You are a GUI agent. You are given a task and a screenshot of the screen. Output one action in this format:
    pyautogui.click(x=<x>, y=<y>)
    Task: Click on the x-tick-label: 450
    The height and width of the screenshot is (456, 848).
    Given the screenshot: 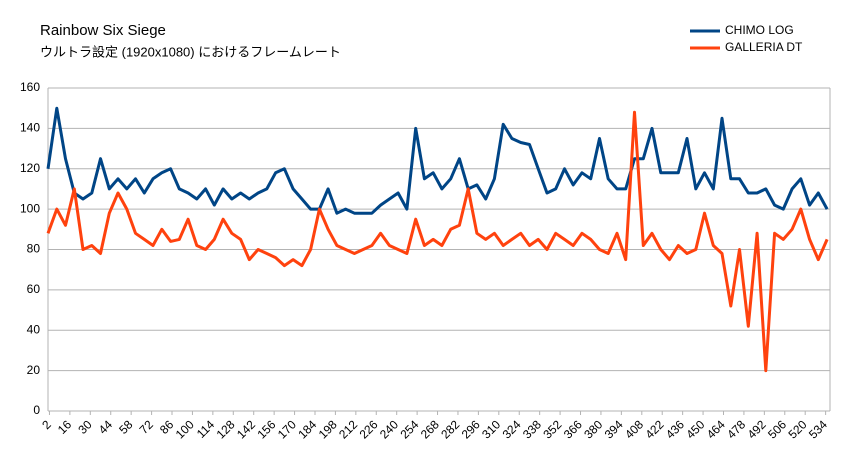 What is the action you would take?
    pyautogui.click(x=695, y=429)
    